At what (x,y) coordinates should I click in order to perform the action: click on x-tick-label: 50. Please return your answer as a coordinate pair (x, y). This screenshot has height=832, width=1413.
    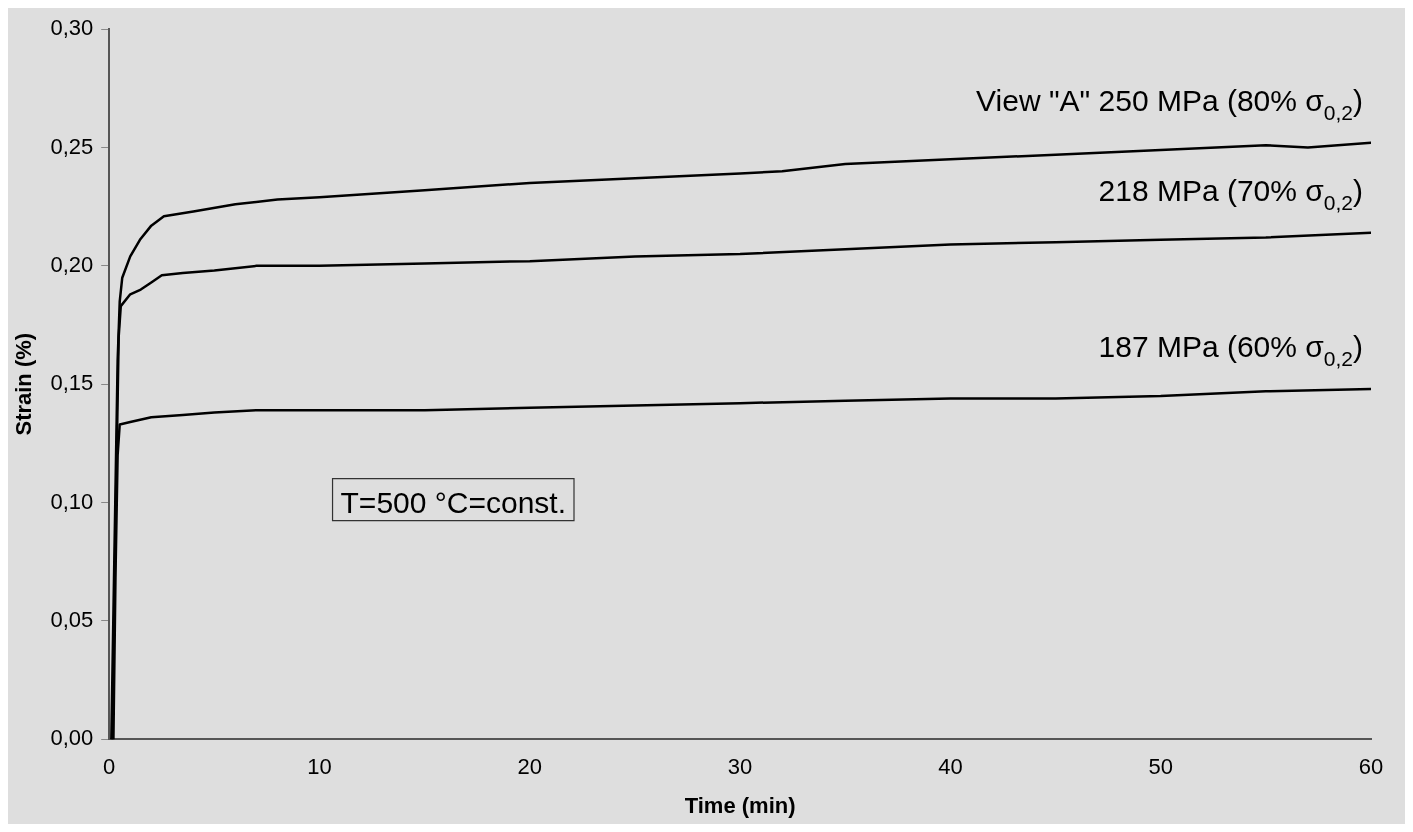
    Looking at the image, I should click on (1160, 767).